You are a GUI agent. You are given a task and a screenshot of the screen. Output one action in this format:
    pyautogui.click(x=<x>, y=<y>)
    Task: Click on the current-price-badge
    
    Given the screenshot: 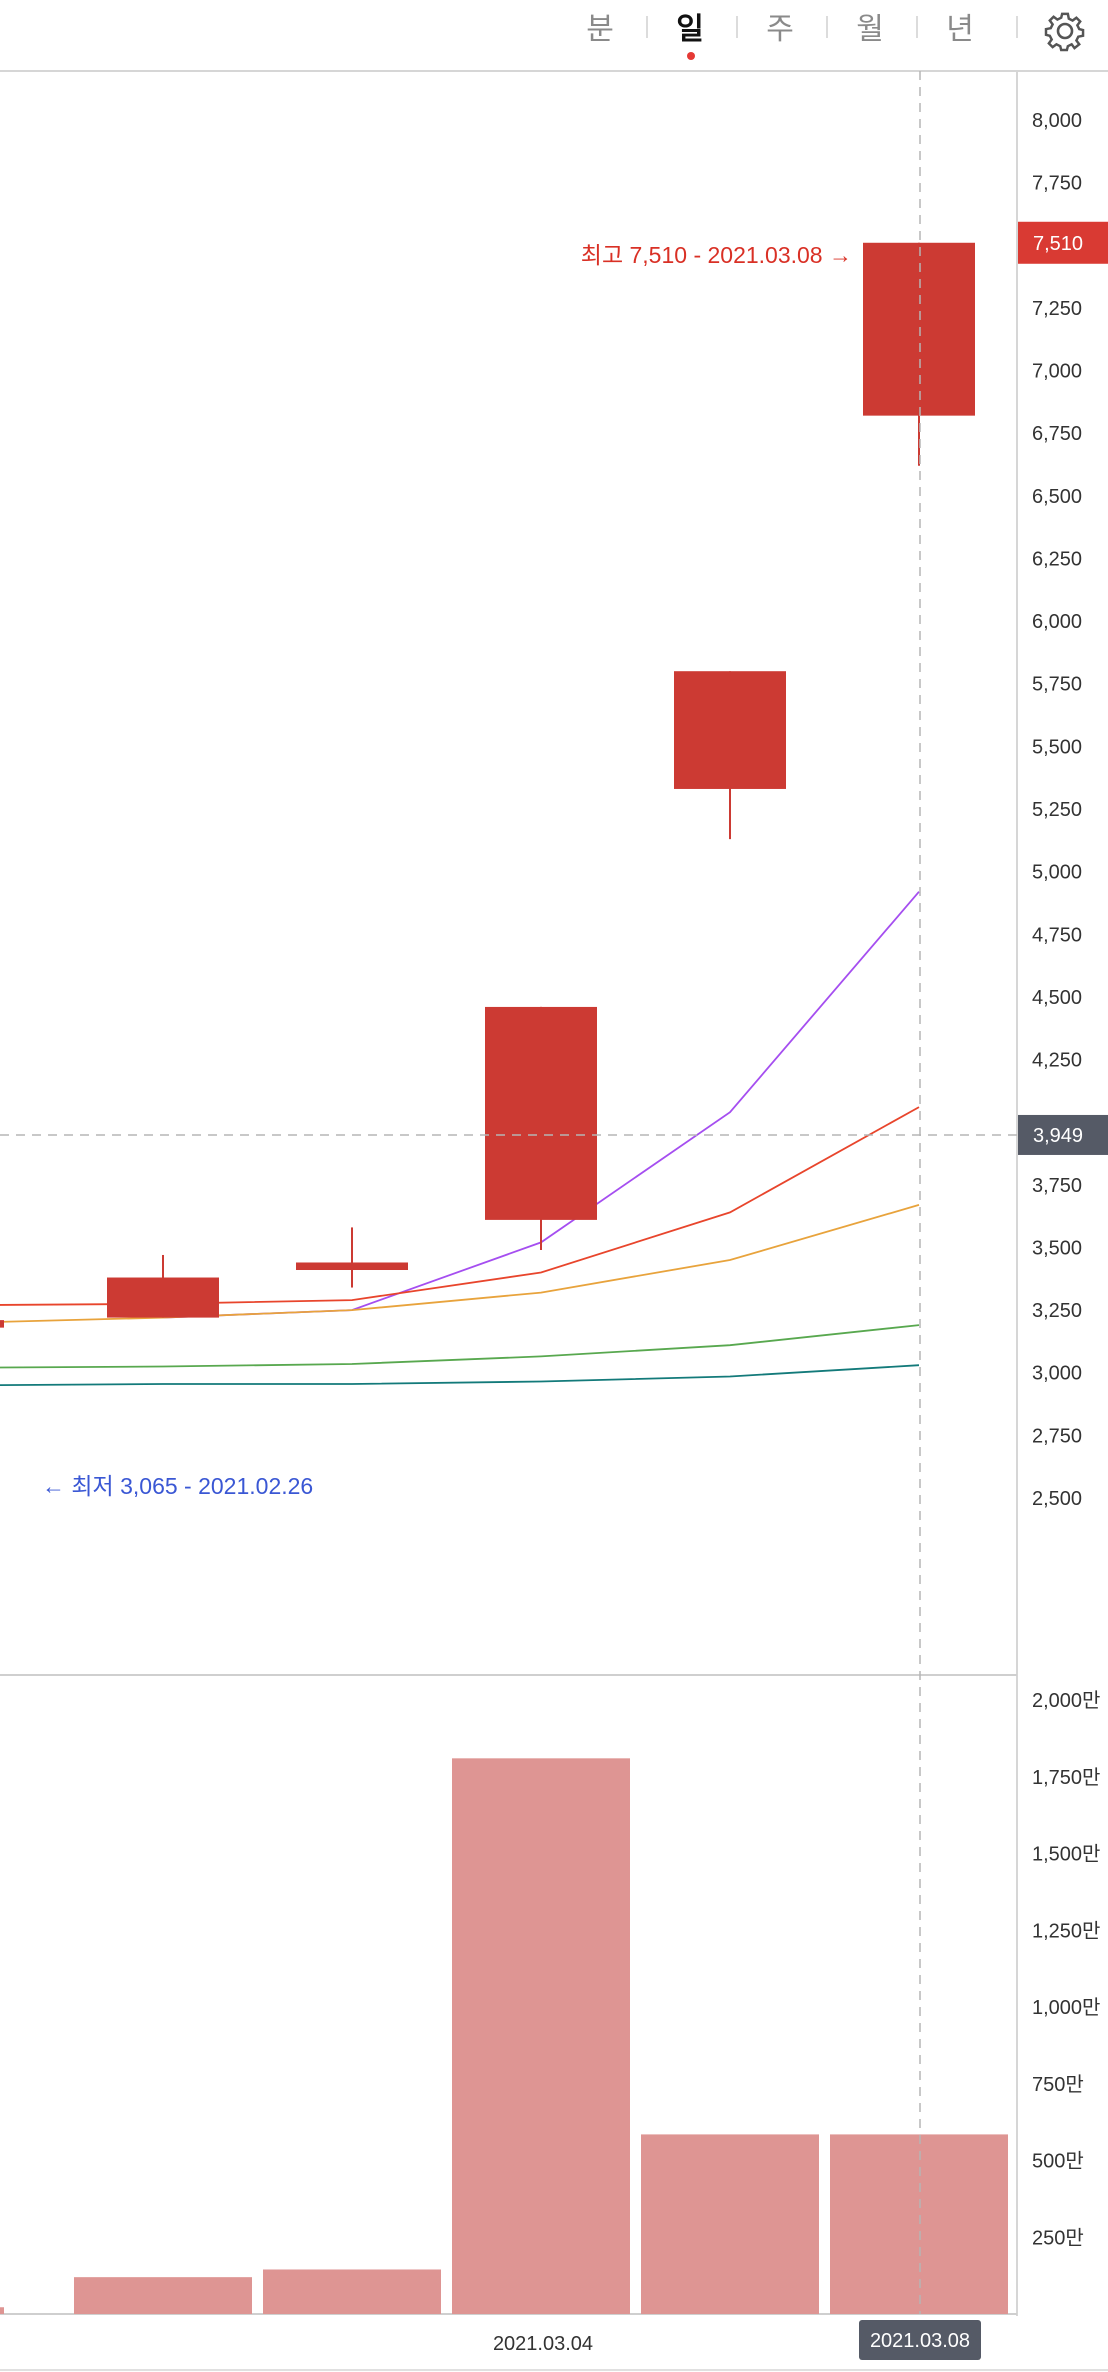 What is the action you would take?
    pyautogui.click(x=1063, y=242)
    